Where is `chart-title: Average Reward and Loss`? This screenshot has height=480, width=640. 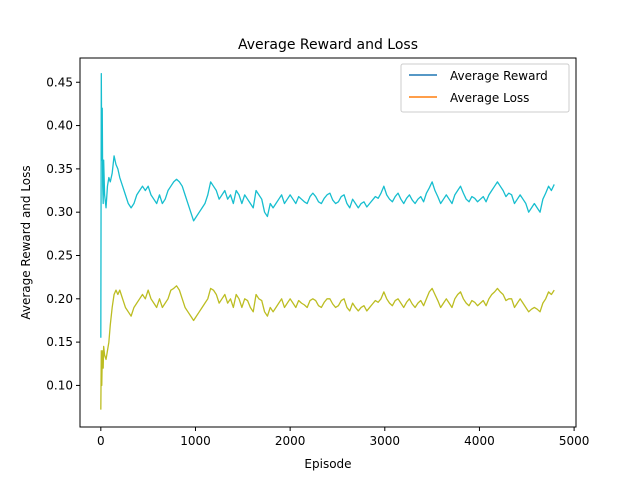 chart-title: Average Reward and Loss is located at coordinates (328, 45).